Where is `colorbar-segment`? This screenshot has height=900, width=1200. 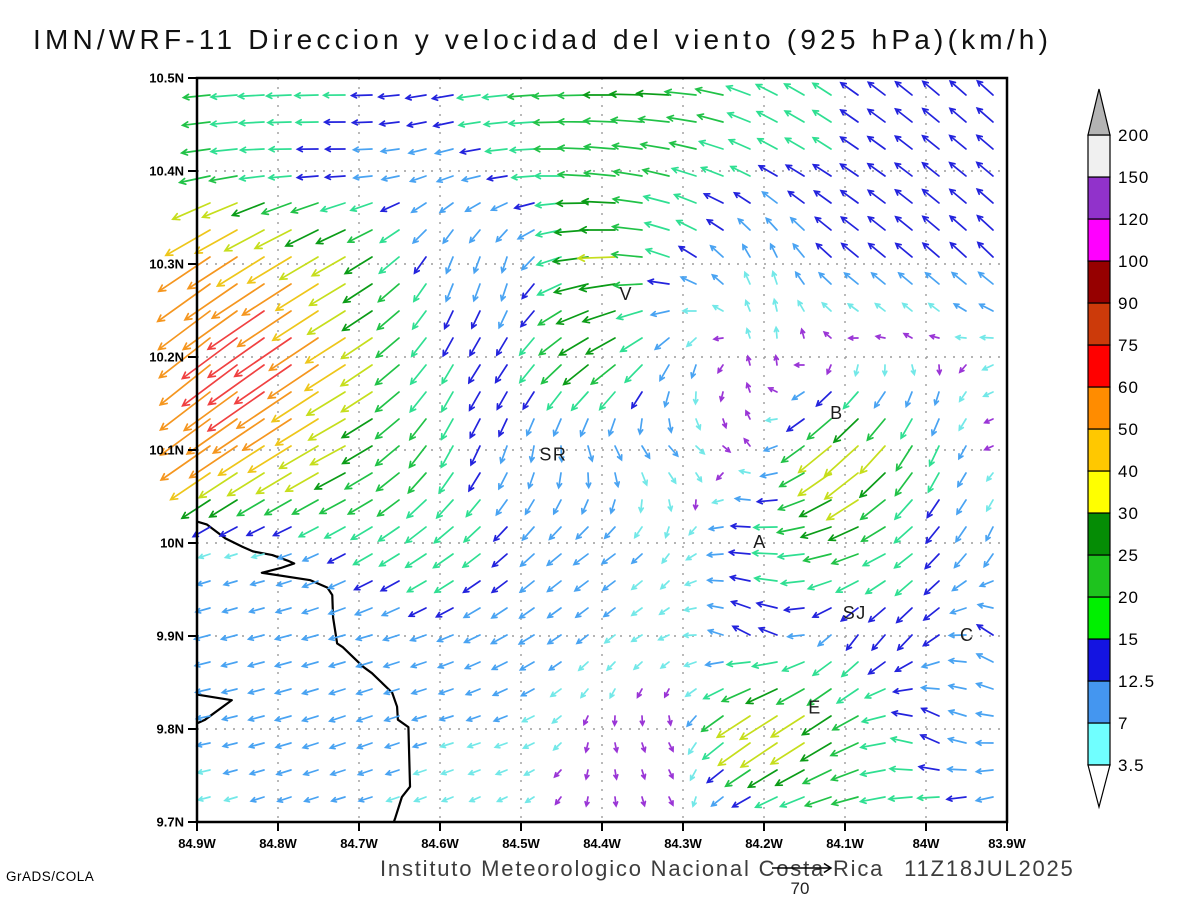 colorbar-segment is located at coordinates (1099, 198).